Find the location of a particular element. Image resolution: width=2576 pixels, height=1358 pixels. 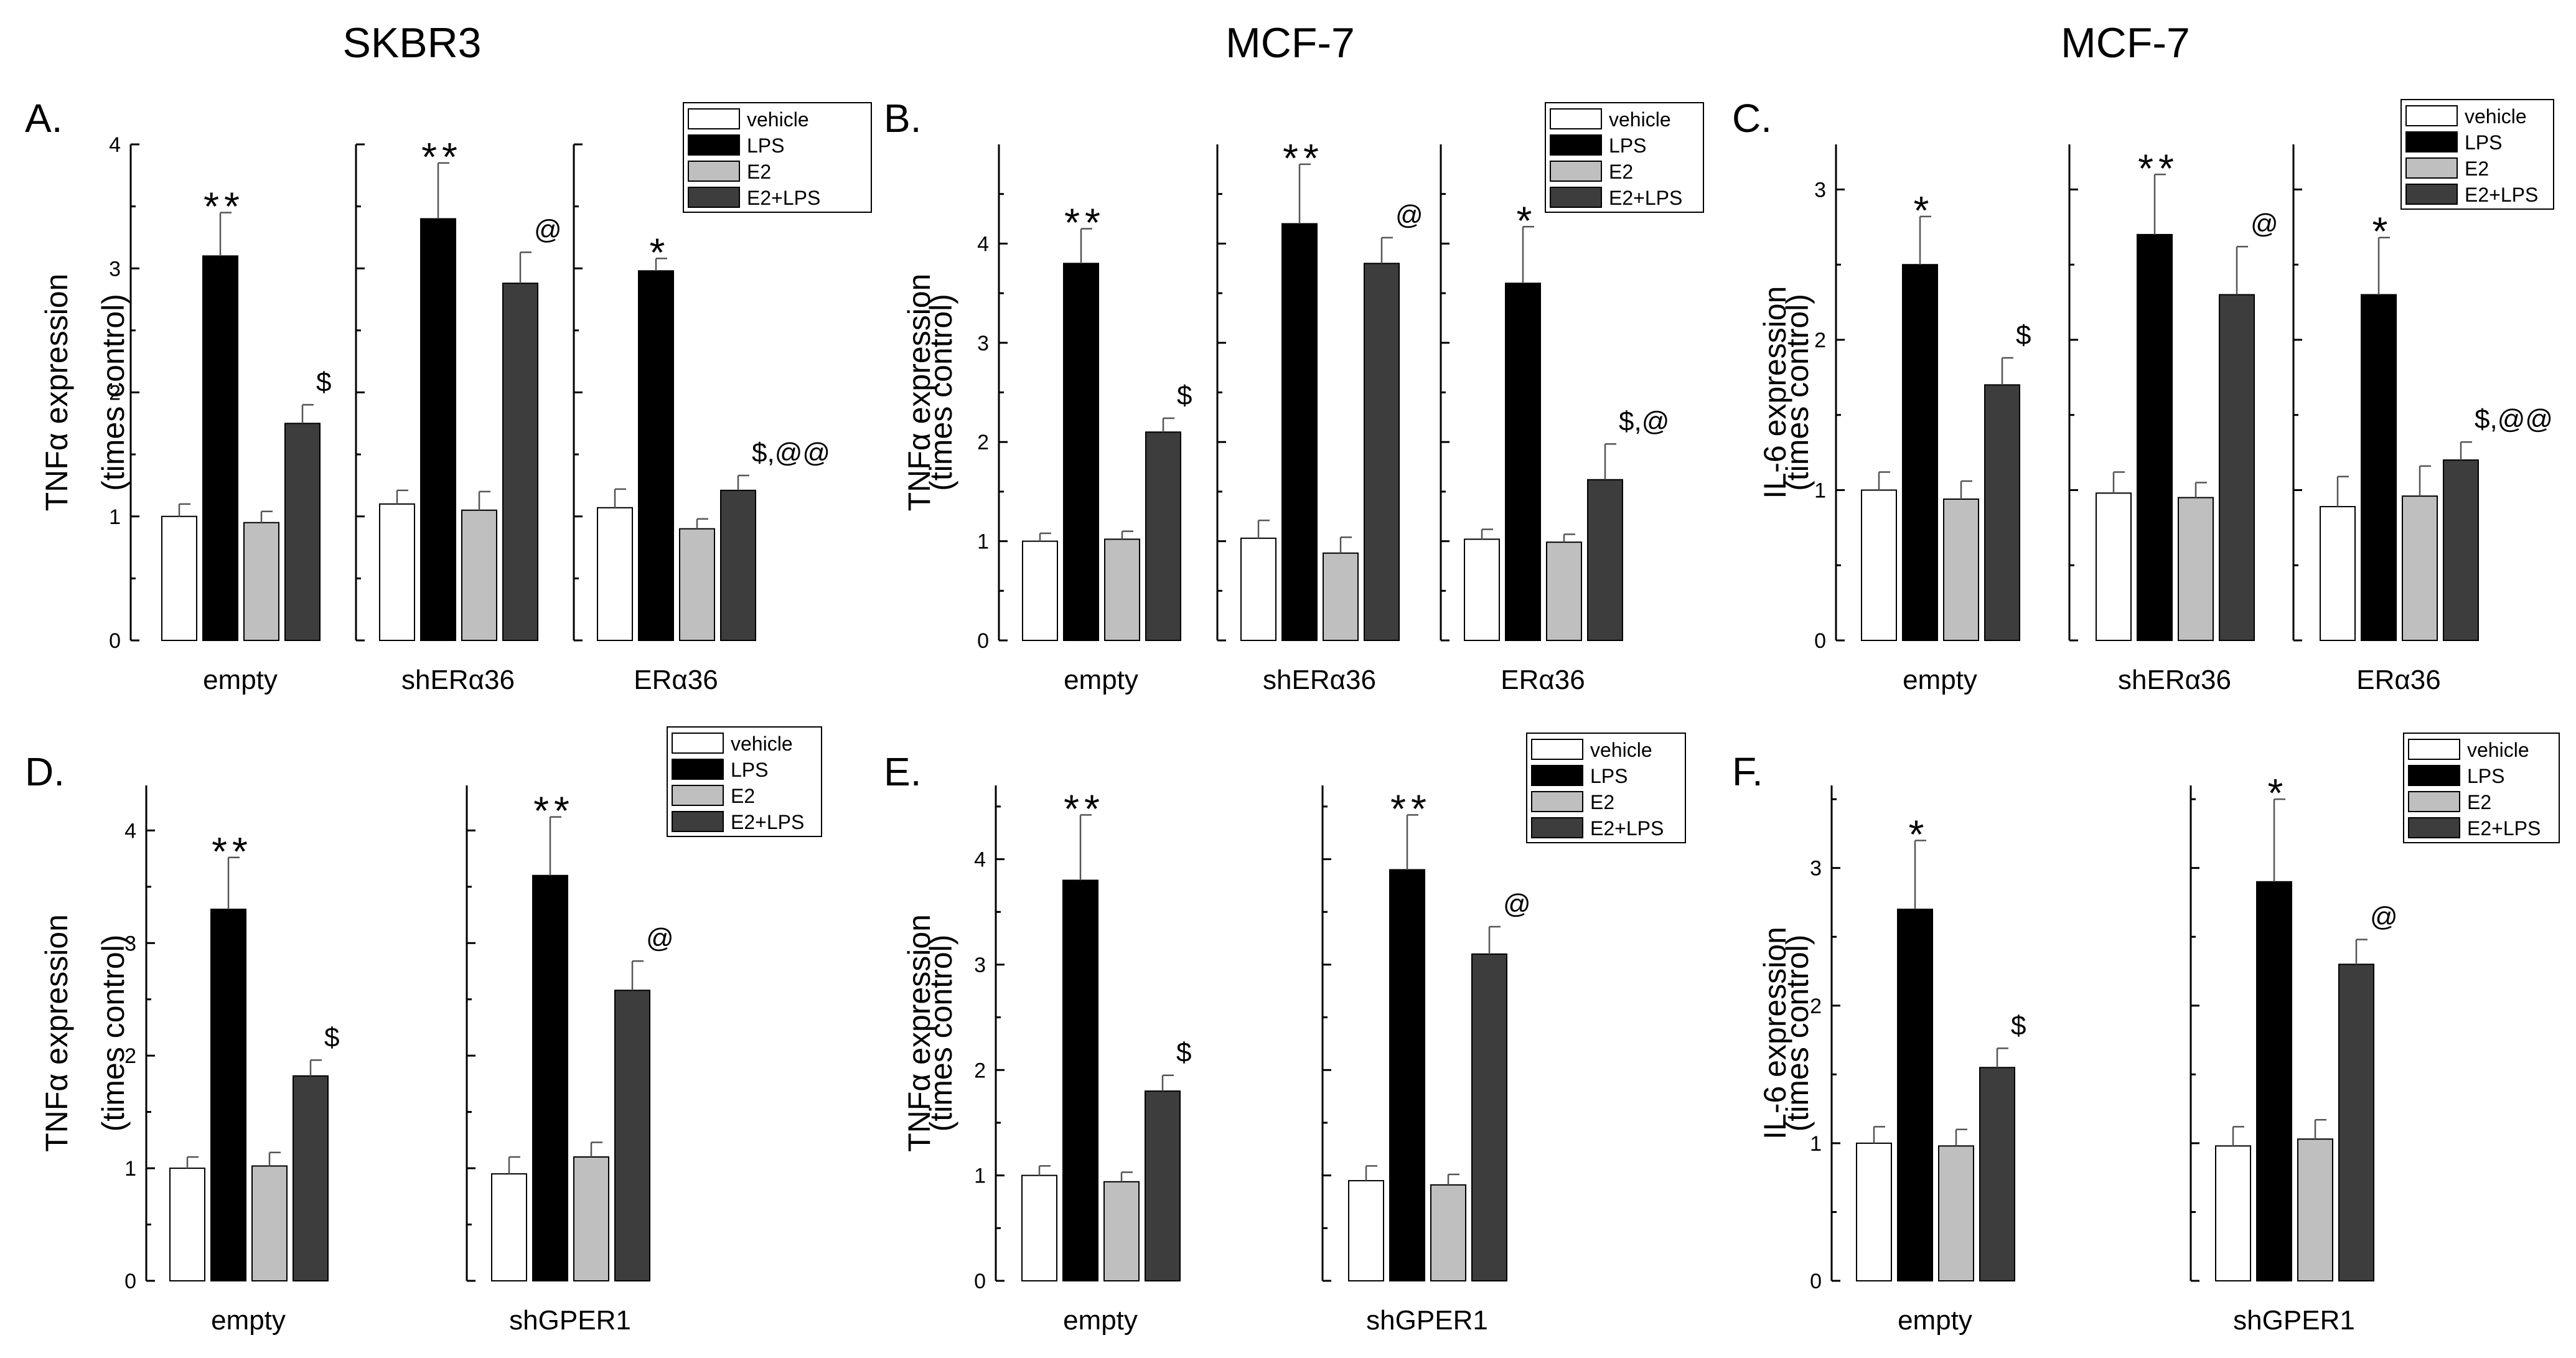

y-axis-label: TNFα expression is located at coordinates (919, 393).